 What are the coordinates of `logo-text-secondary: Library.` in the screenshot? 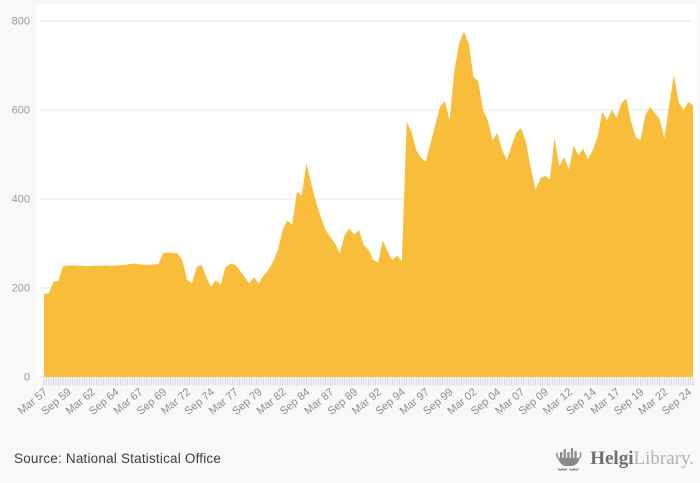 It's located at (664, 458).